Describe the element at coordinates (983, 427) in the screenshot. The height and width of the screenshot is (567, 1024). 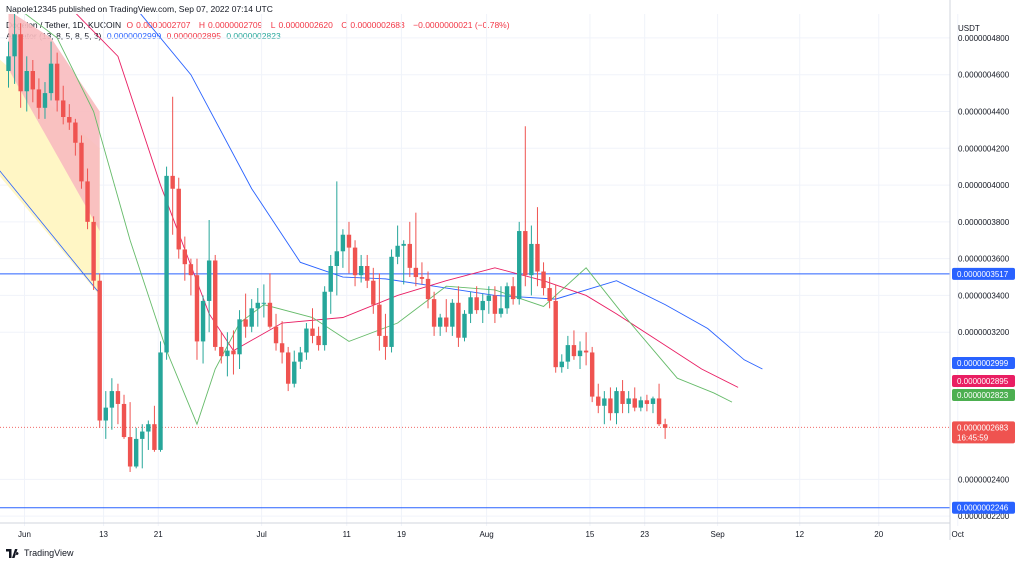
I see `last-price-tag-text: 0.0000002683` at that location.